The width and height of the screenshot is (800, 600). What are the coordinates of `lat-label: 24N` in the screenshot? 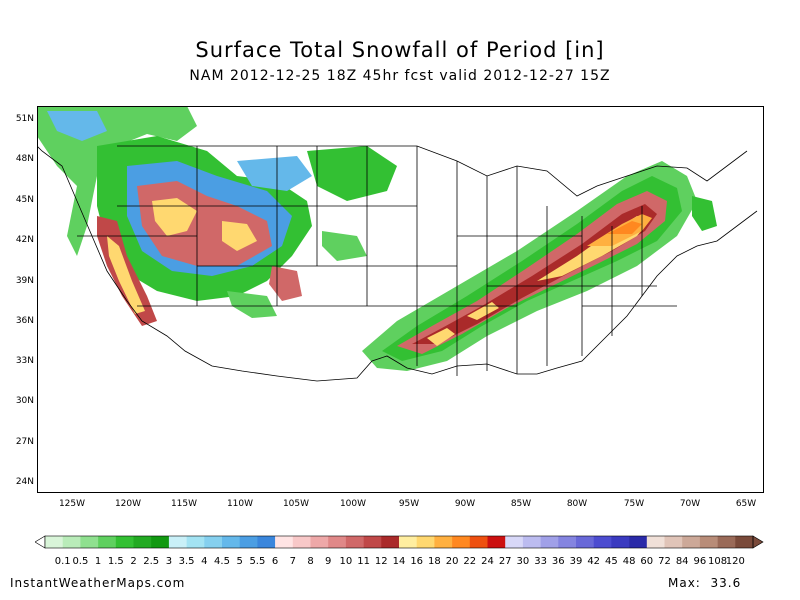 It's located at (24, 482).